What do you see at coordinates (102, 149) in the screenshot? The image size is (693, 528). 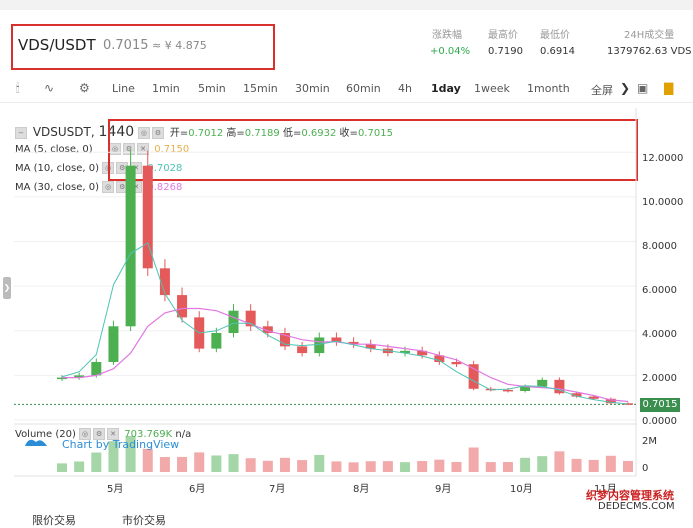 I see `legend-ma5: MA (5, close, 0) ◎ ⚙ ✕ 0.7150` at bounding box center [102, 149].